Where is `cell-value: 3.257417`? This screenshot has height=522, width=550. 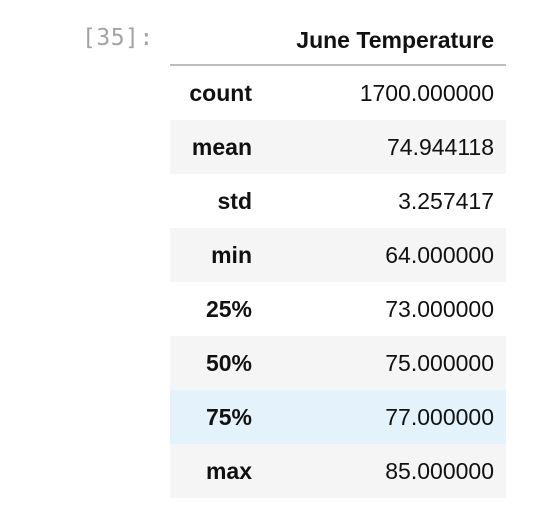 cell-value: 3.257417 is located at coordinates (384, 201).